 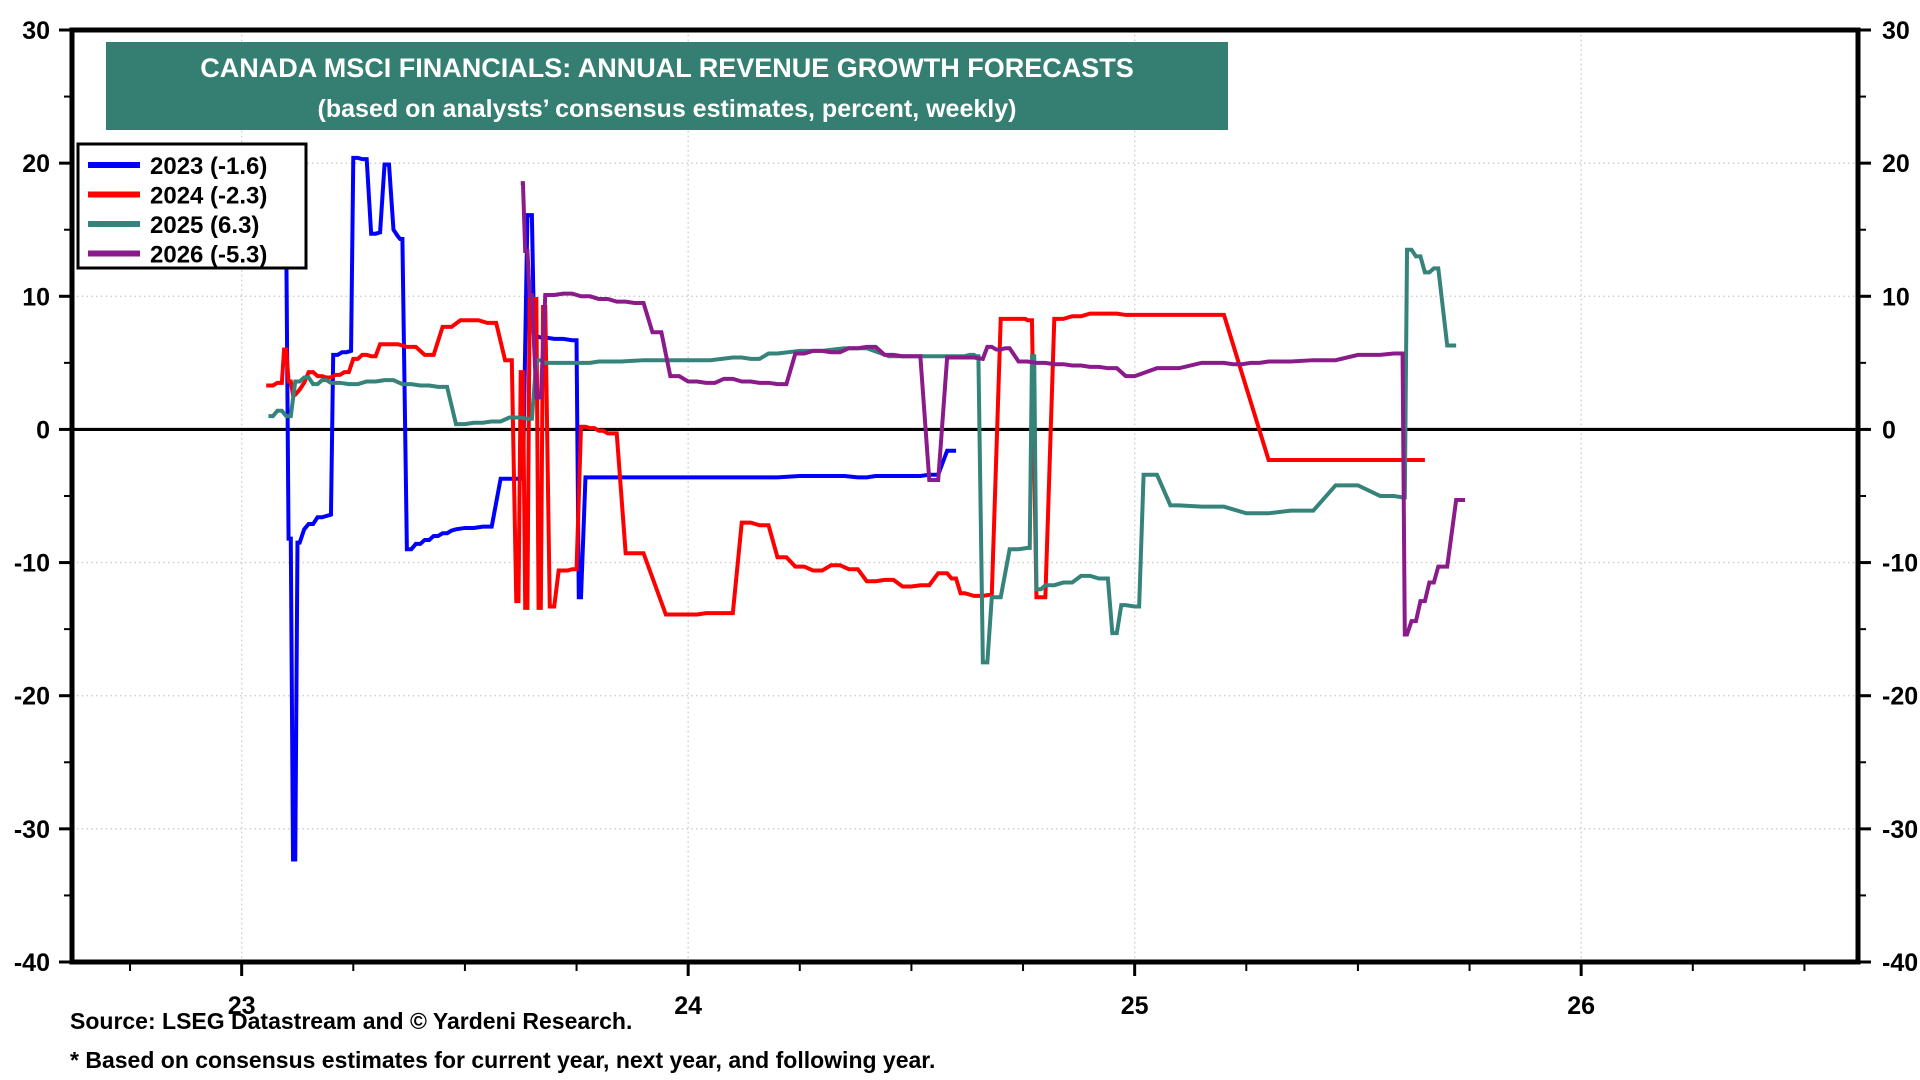 What do you see at coordinates (32, 497) in the screenshot?
I see `y-axis-labels-left: 30 20 10 0 -10 -20 -30 -40` at bounding box center [32, 497].